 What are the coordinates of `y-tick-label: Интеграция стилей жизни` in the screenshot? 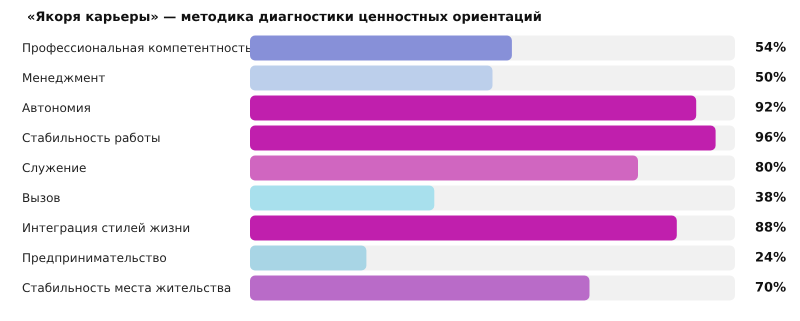 It's located at (106, 228).